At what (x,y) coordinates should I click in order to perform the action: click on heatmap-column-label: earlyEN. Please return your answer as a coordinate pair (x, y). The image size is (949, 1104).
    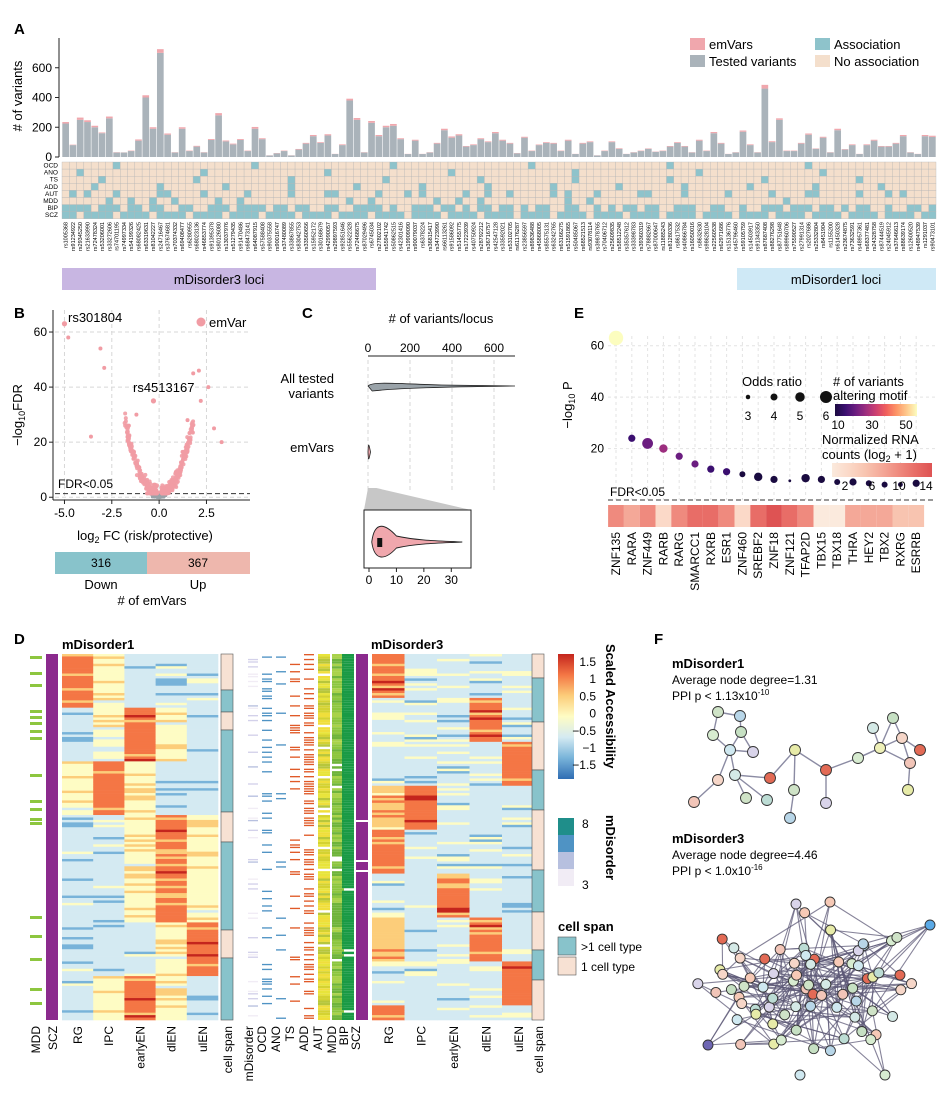
    Looking at the image, I should click on (454, 1047).